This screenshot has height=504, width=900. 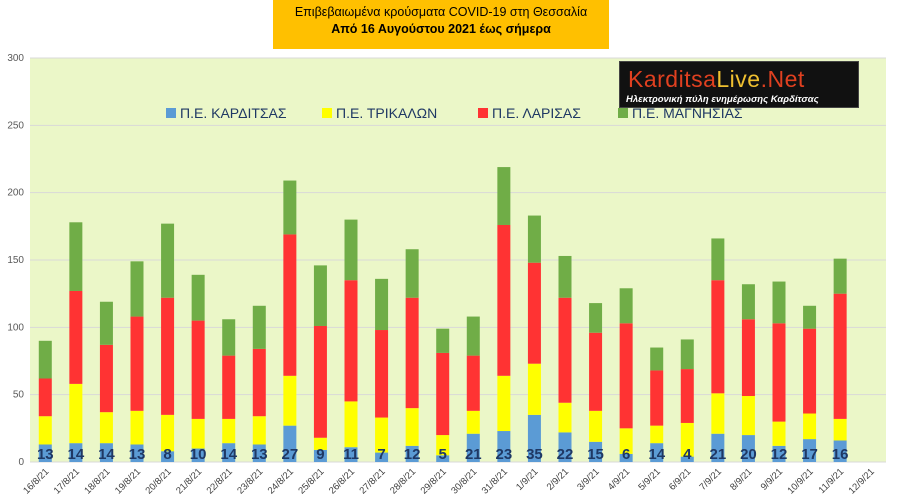 I want to click on x-tick-label: 21/8/21, so click(x=189, y=481).